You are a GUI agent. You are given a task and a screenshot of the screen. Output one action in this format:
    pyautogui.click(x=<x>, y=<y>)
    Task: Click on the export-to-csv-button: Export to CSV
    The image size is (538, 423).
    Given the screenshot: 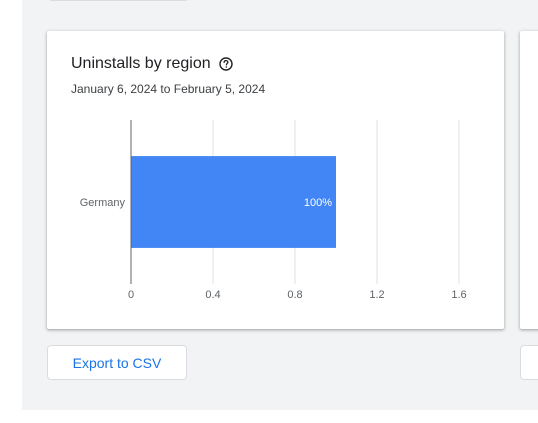 What is the action you would take?
    pyautogui.click(x=117, y=362)
    